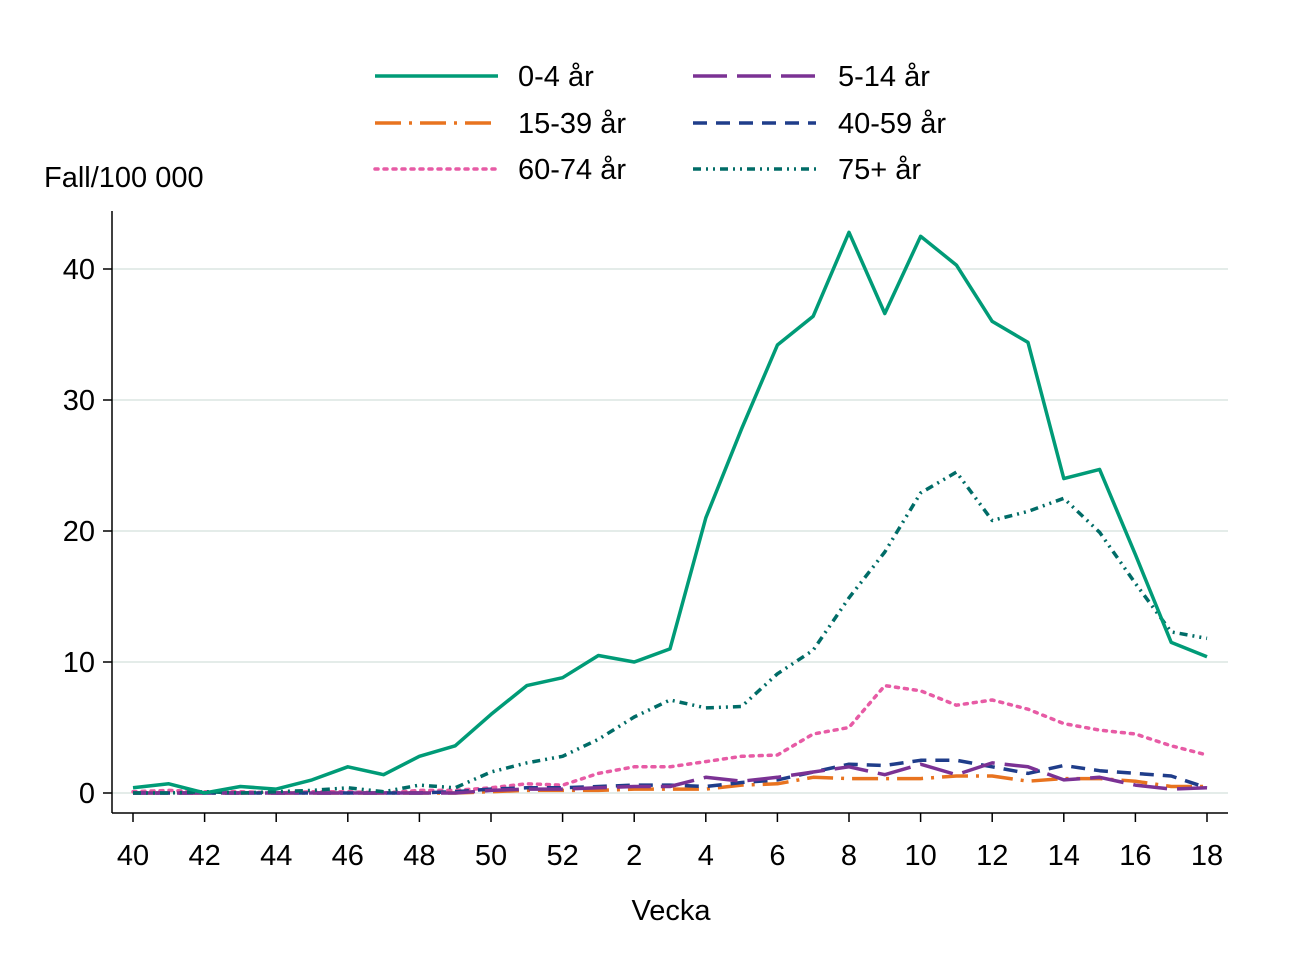 The image size is (1311, 954). I want to click on y-tick-label: 0, so click(87, 794).